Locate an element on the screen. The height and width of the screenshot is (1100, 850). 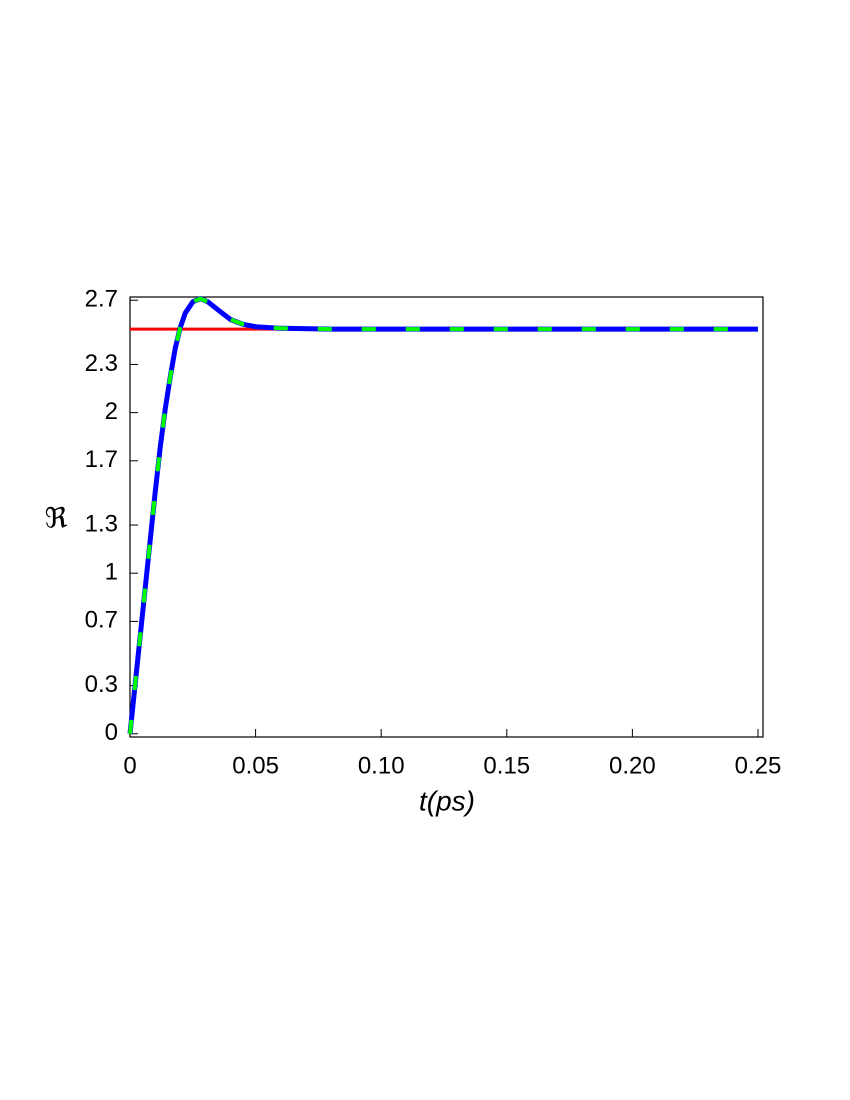
x-axis-label: t(ps) is located at coordinates (447, 800).